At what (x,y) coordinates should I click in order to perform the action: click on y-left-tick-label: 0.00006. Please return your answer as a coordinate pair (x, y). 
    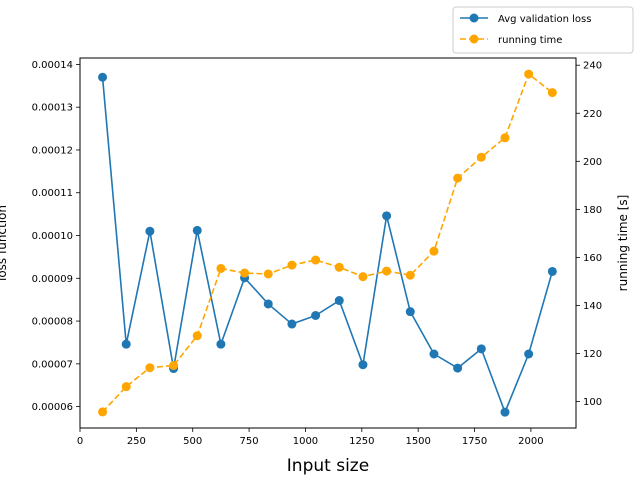
    Looking at the image, I should click on (52, 407).